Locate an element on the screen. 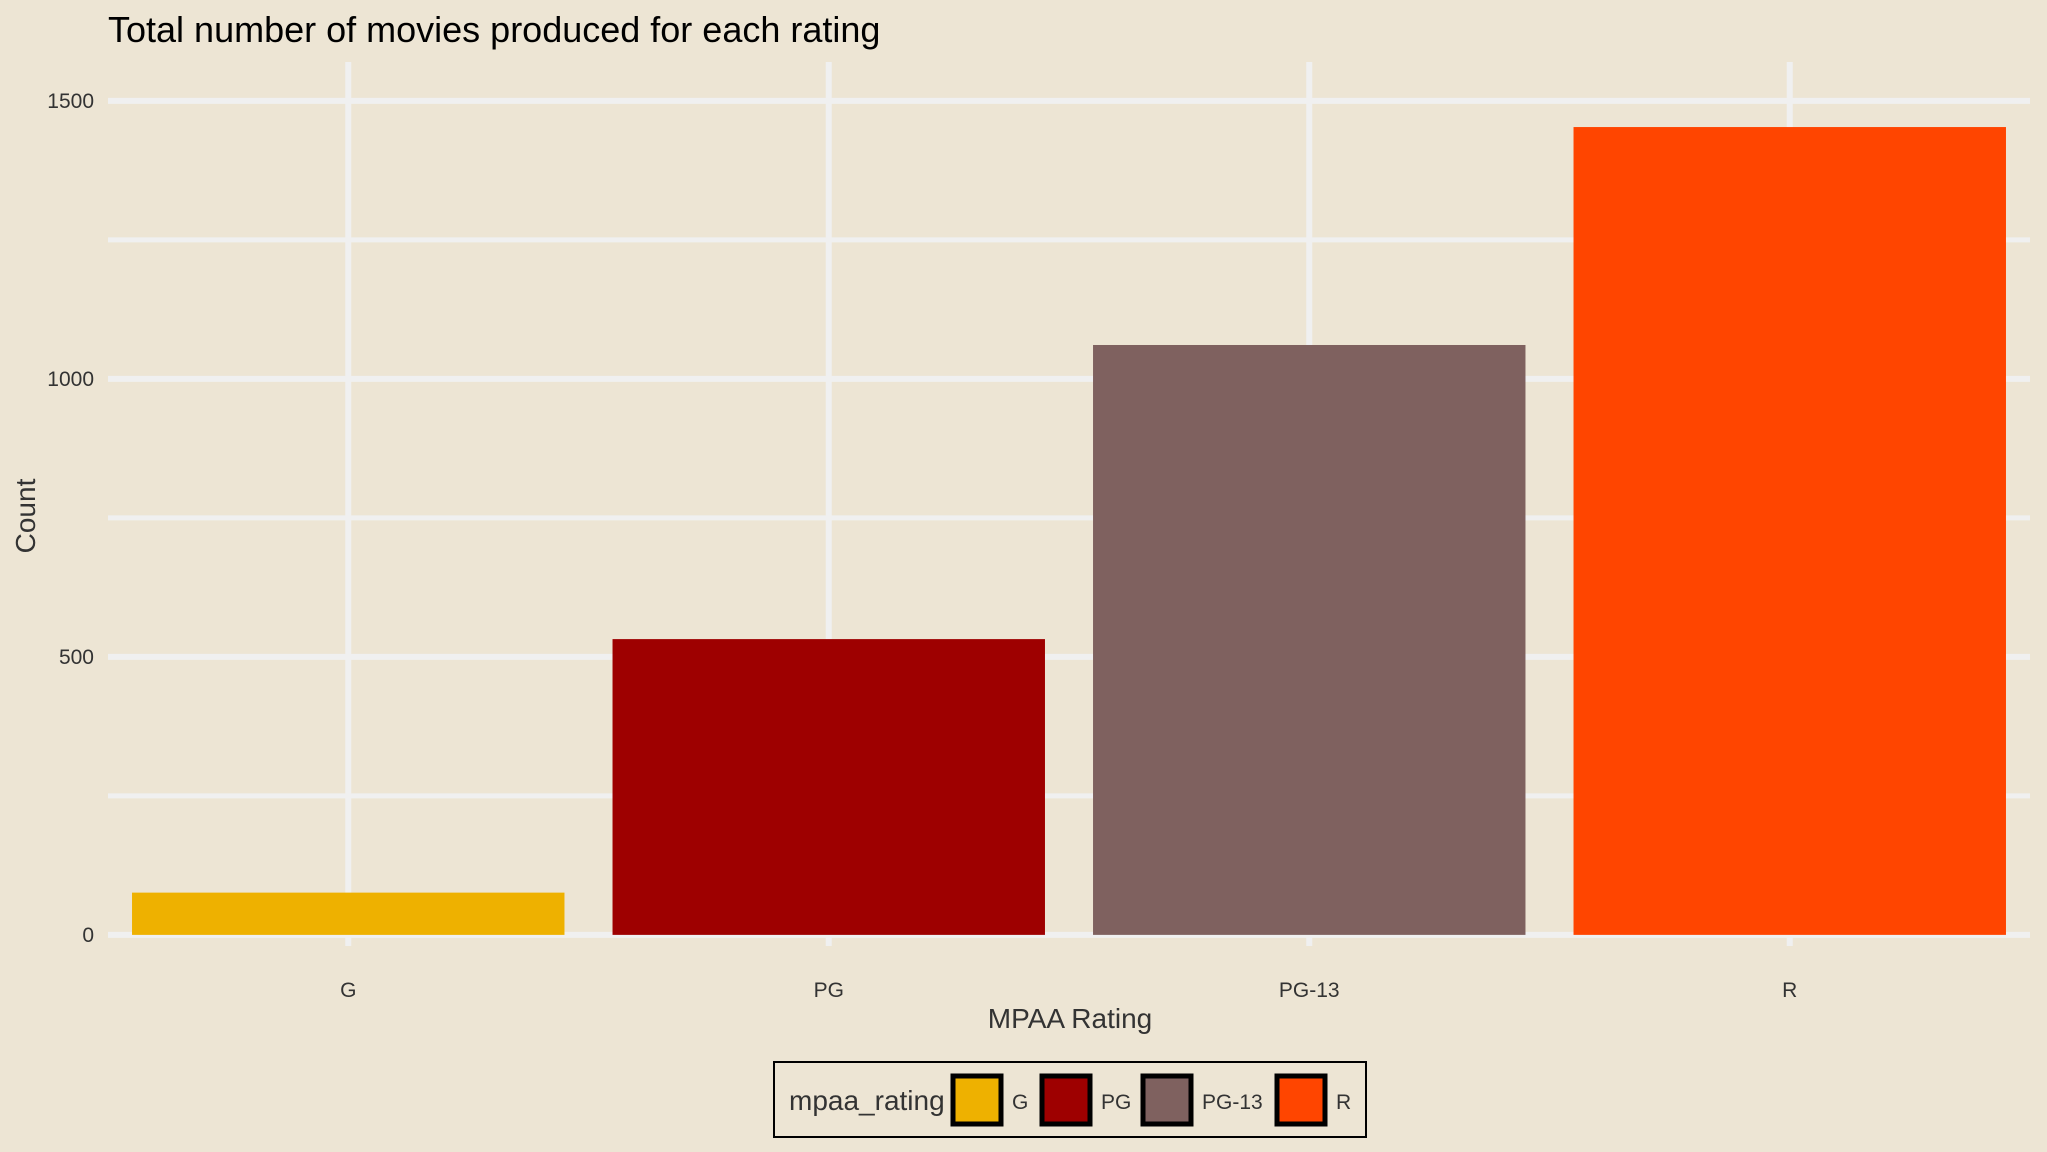 The height and width of the screenshot is (1152, 2047). legend-title: mpaa_rating is located at coordinates (867, 1100).